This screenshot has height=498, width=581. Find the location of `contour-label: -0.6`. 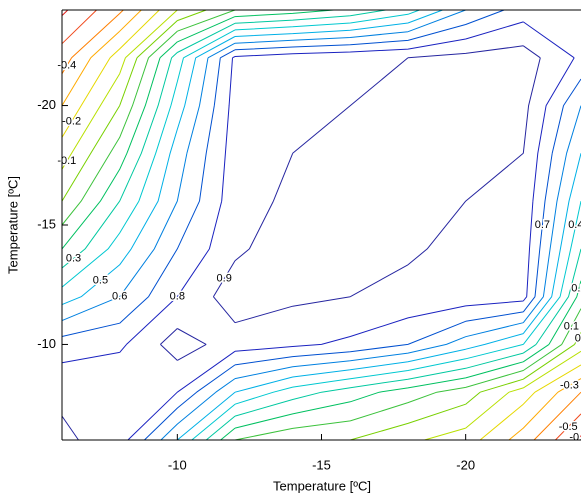

contour-label: -0.6 is located at coordinates (575, 438).